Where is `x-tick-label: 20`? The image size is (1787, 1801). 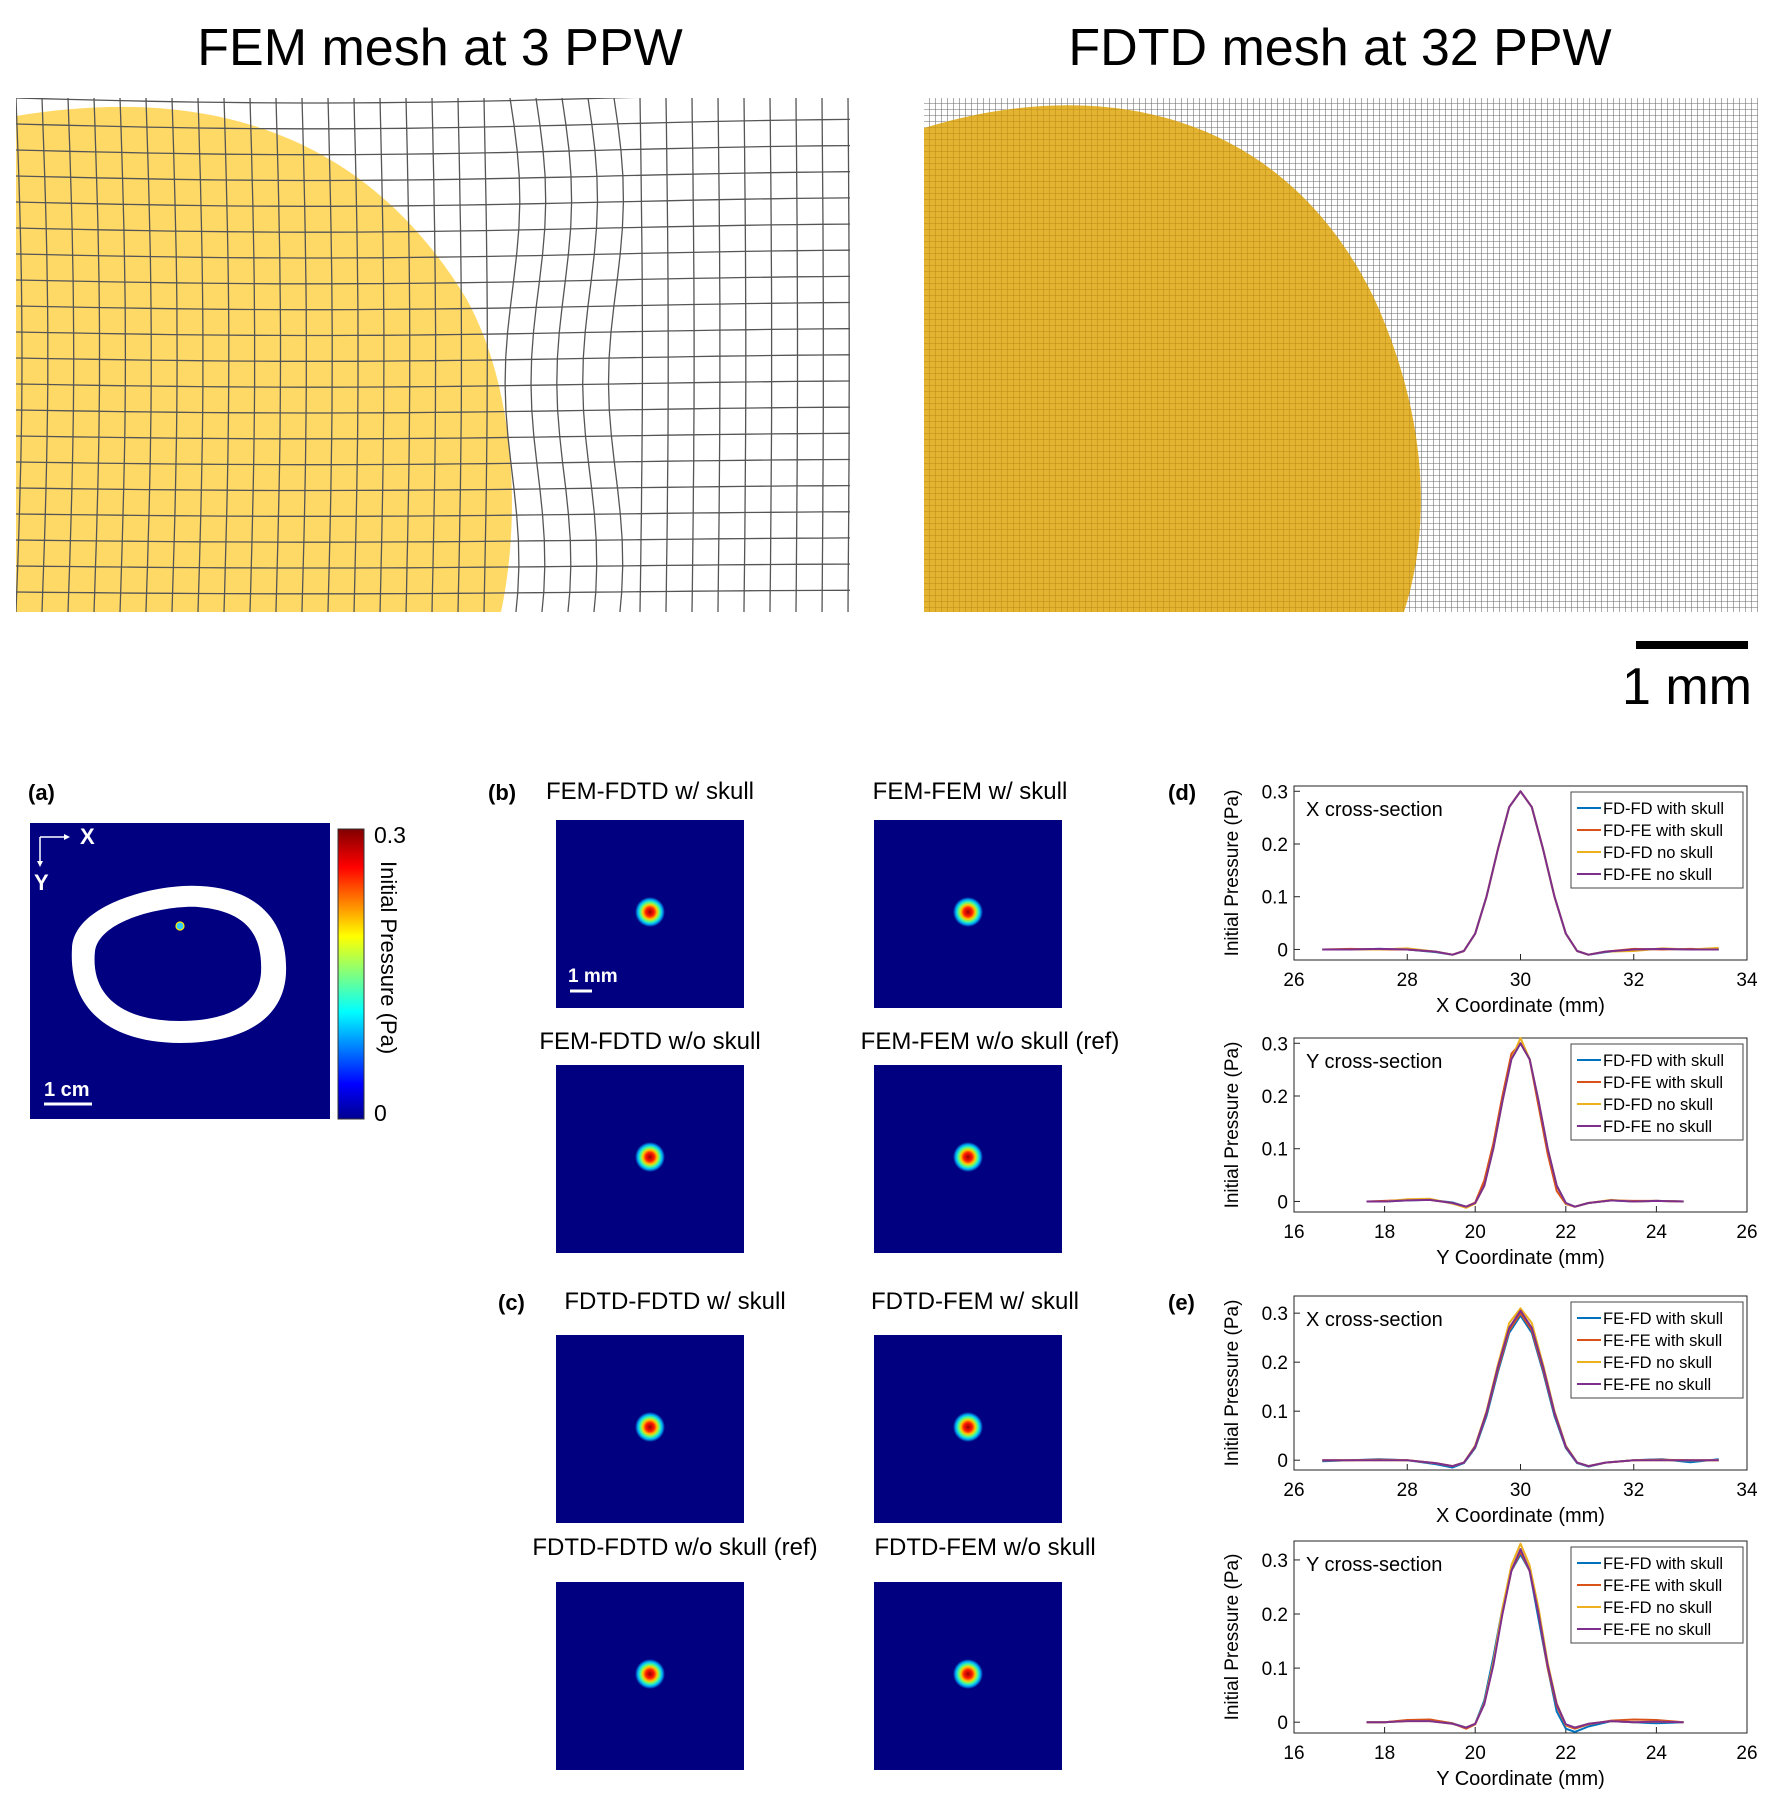
x-tick-label: 20 is located at coordinates (1475, 1753).